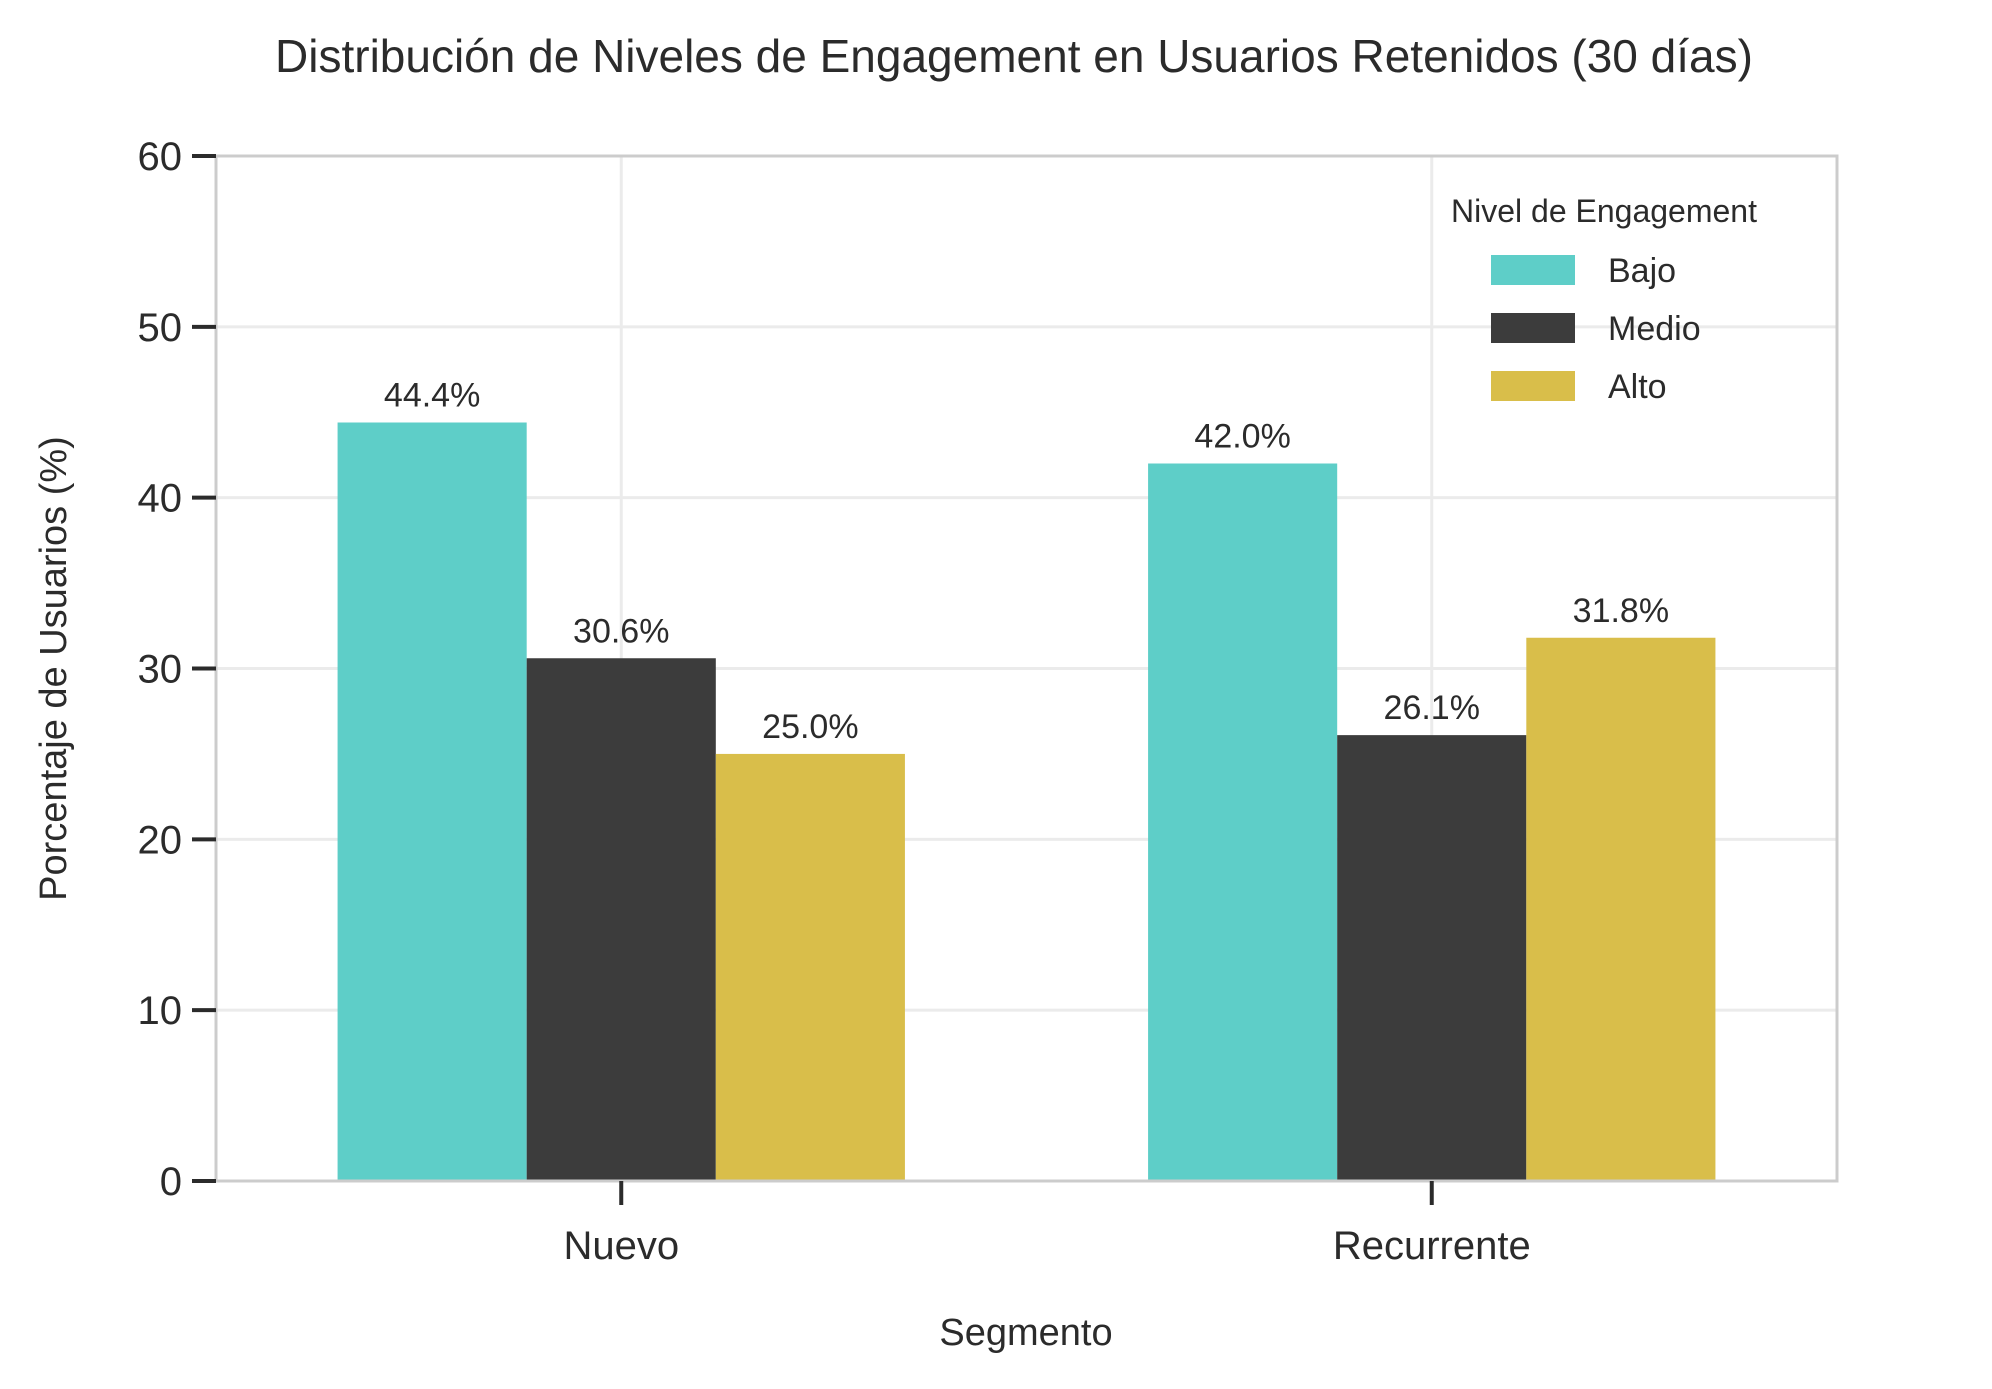 The height and width of the screenshot is (1389, 1992). I want to click on x-axis-label: Segmento, so click(1025, 1333).